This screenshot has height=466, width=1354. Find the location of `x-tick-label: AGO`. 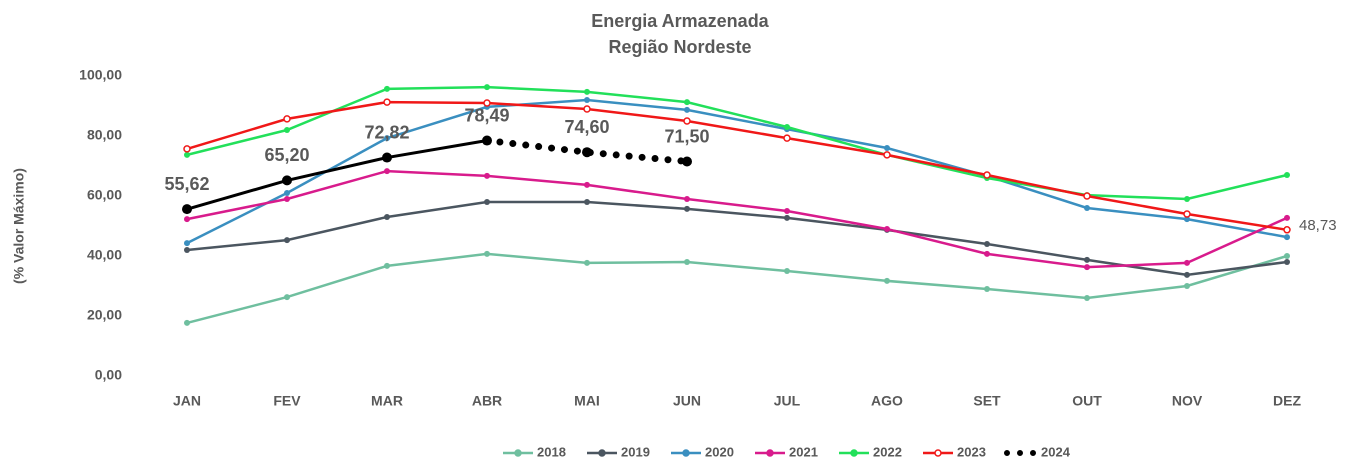

x-tick-label: AGO is located at coordinates (887, 401).